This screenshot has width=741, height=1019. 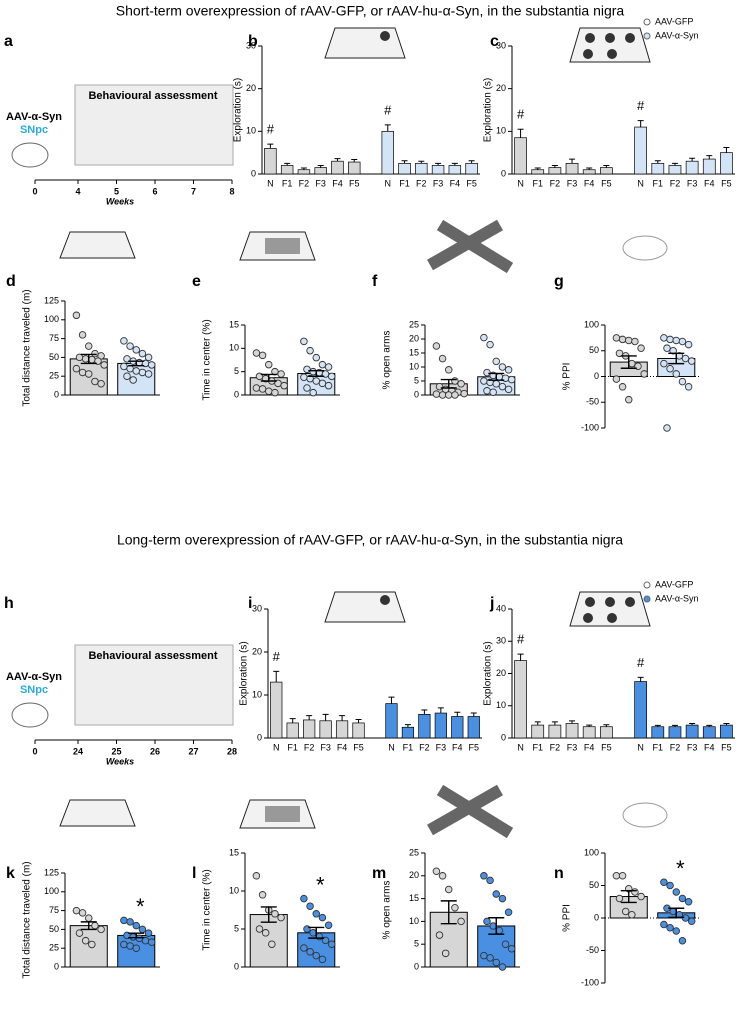 What do you see at coordinates (34, 117) in the screenshot?
I see `injection: AAV-α-Syn` at bounding box center [34, 117].